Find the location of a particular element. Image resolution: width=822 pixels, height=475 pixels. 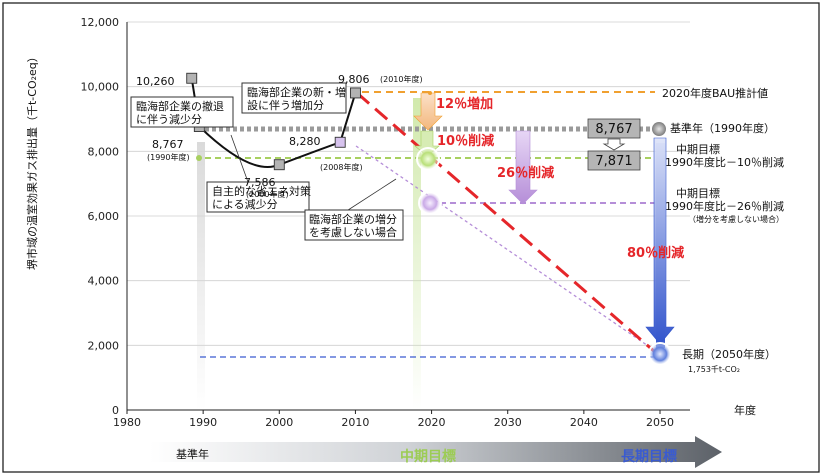

timeline-base-year: 基準年 is located at coordinates (192, 454).